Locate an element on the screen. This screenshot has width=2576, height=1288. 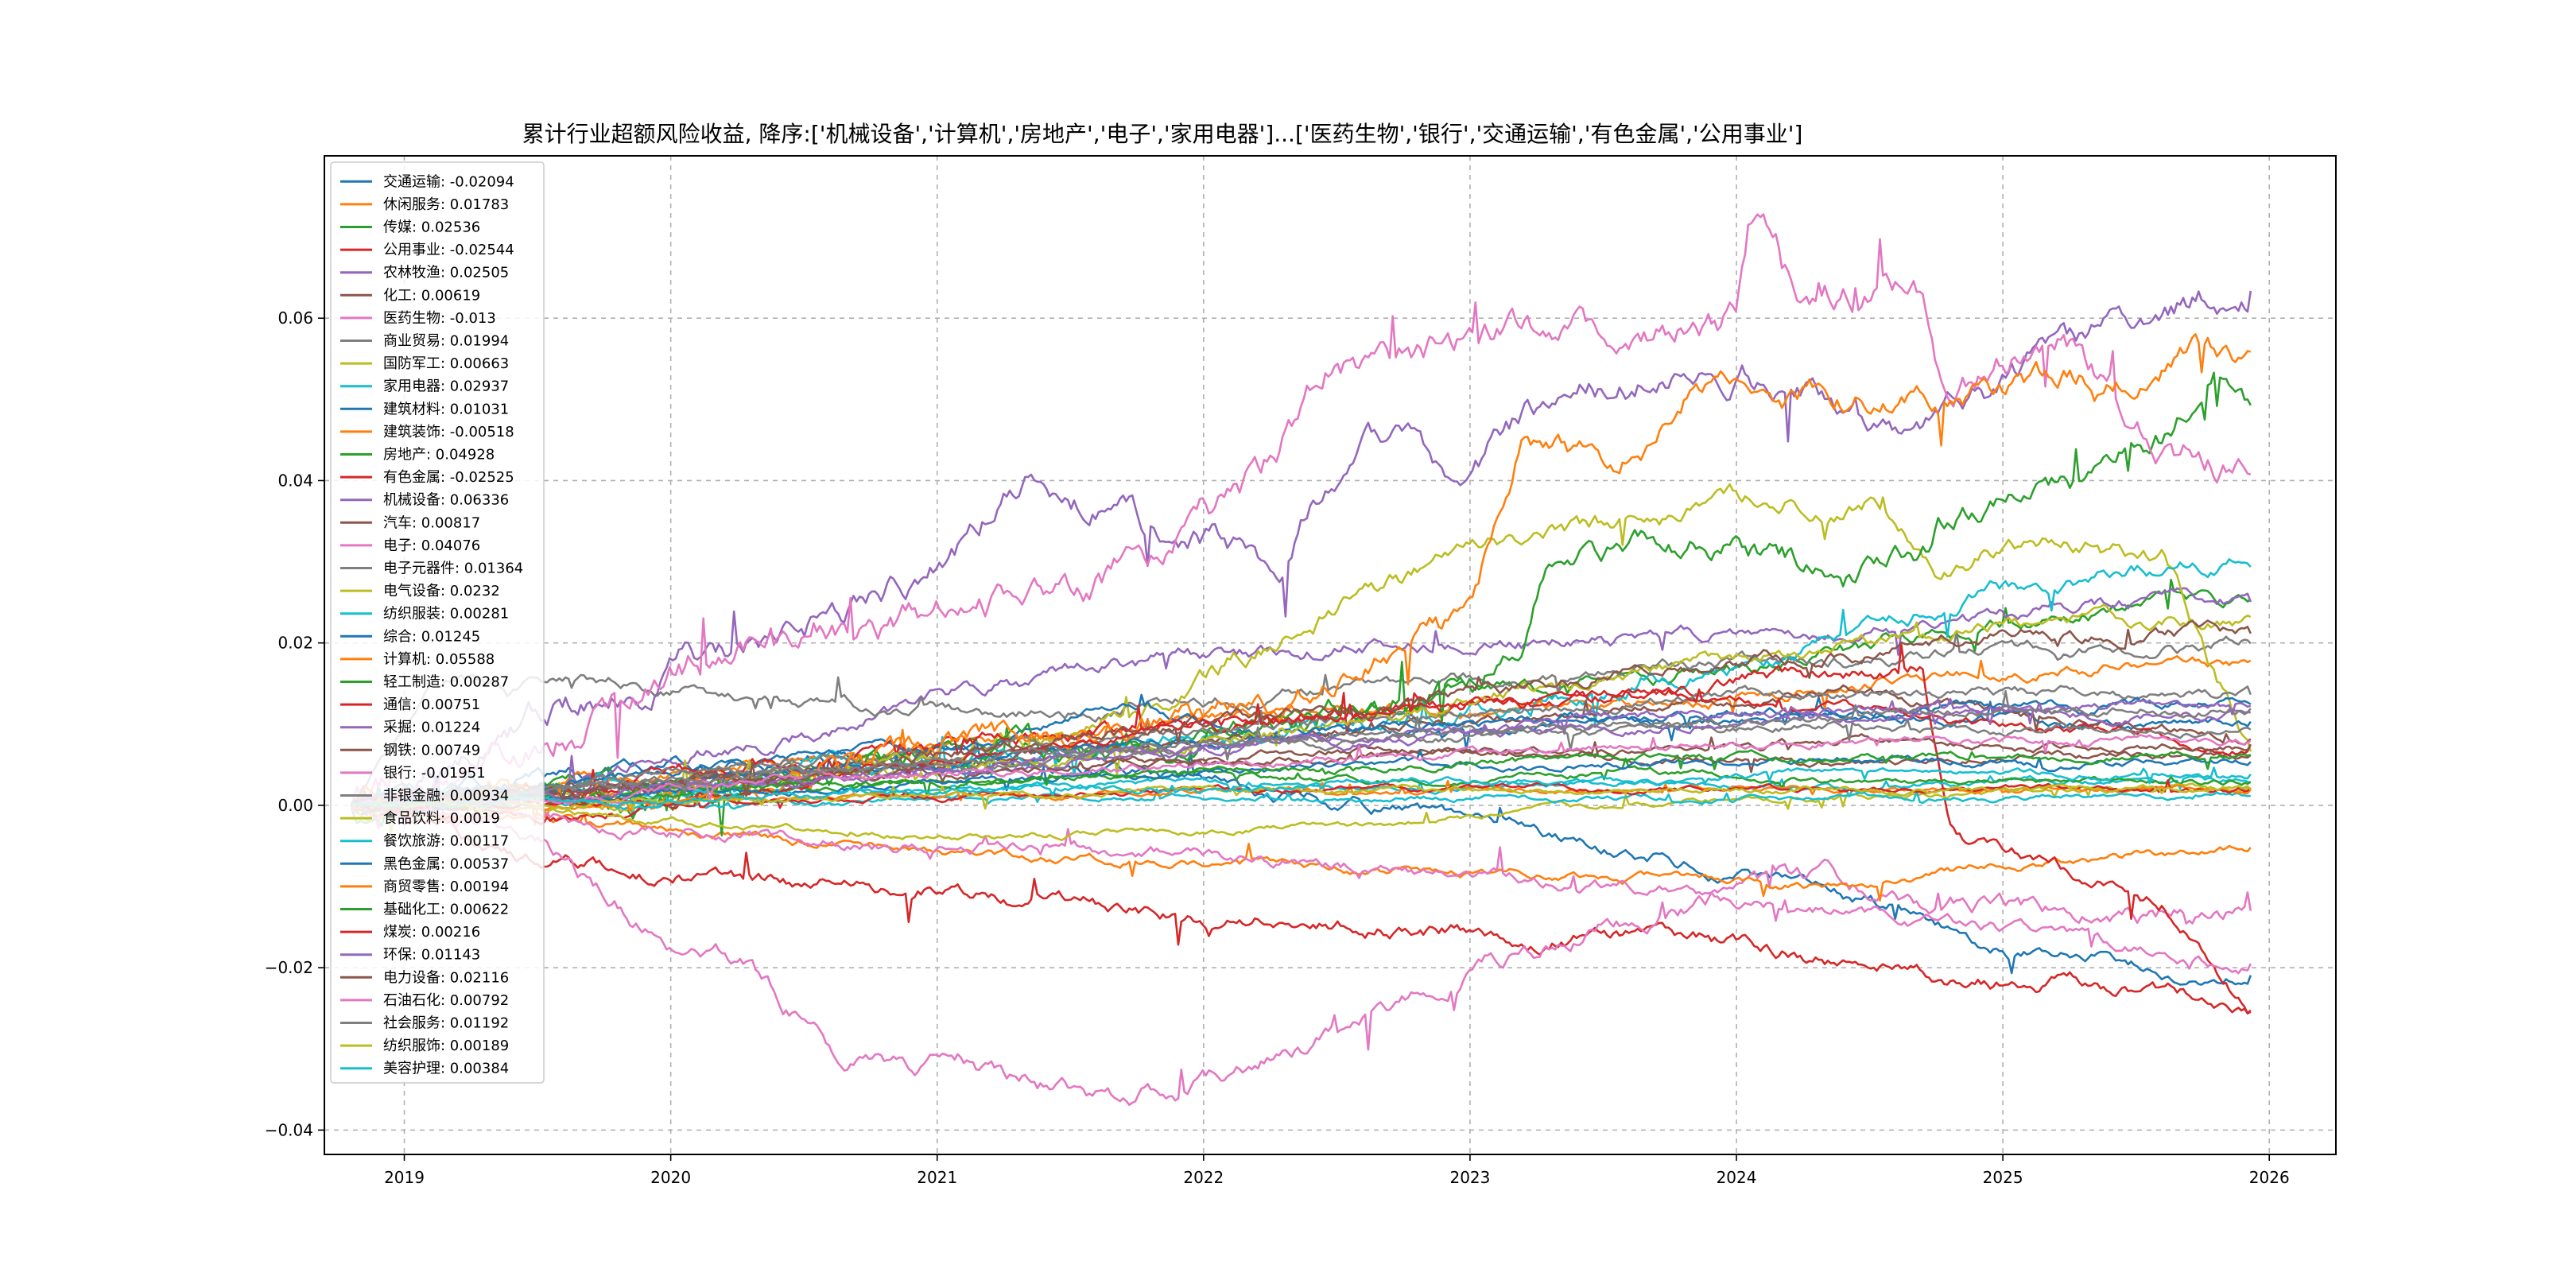
x-tick-label: 2020 is located at coordinates (670, 1177).